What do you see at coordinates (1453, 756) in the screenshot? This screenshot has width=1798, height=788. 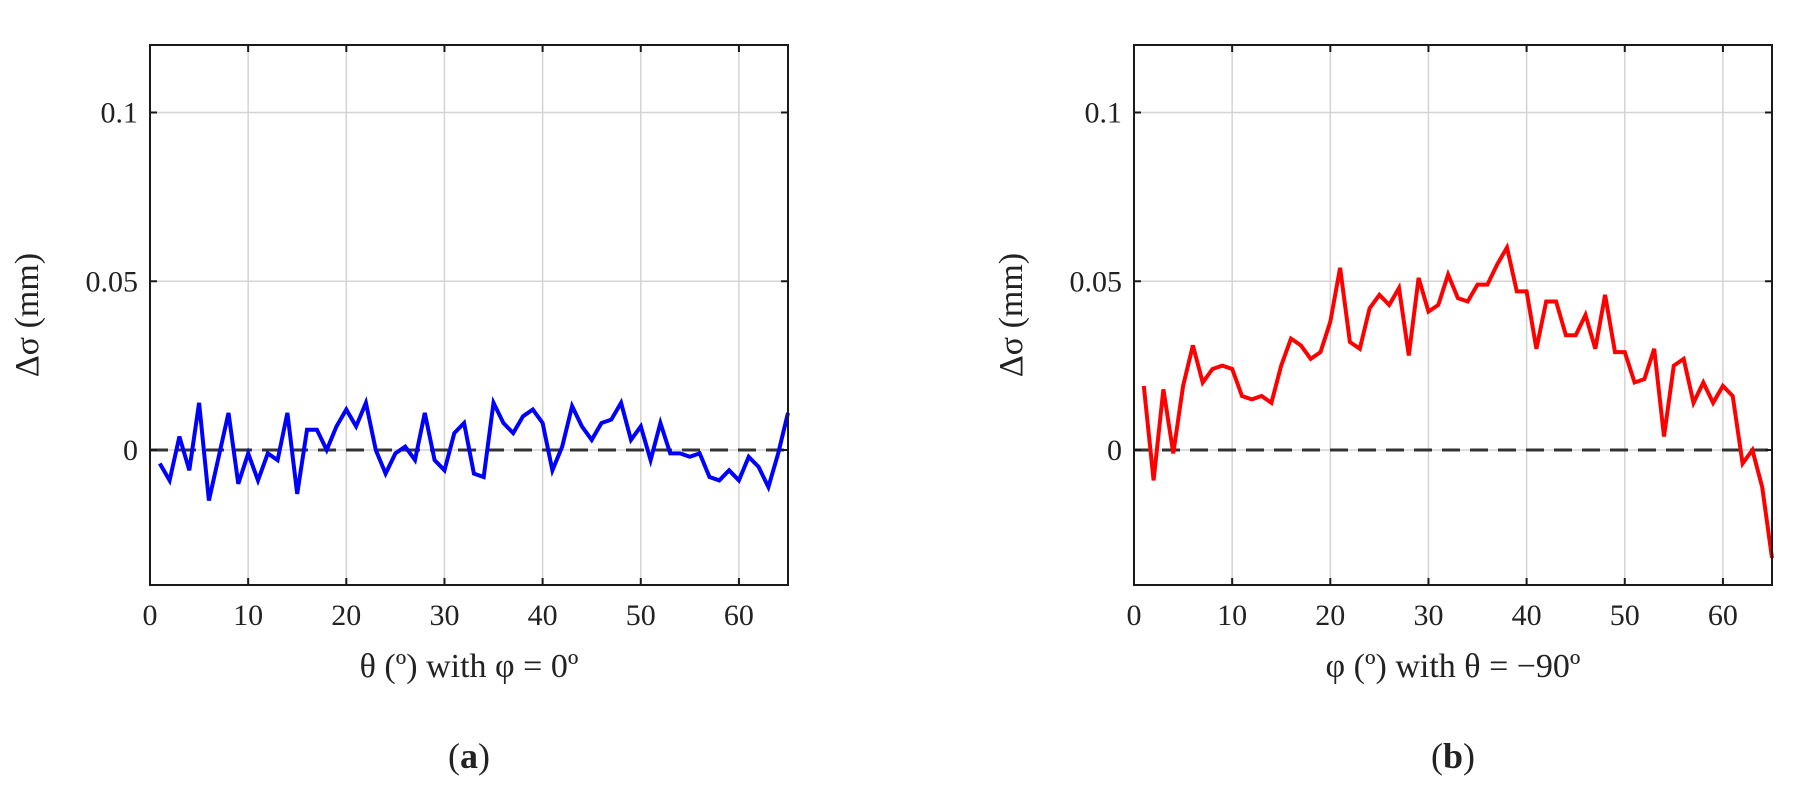 I see `panel-label-b: (b)` at bounding box center [1453, 756].